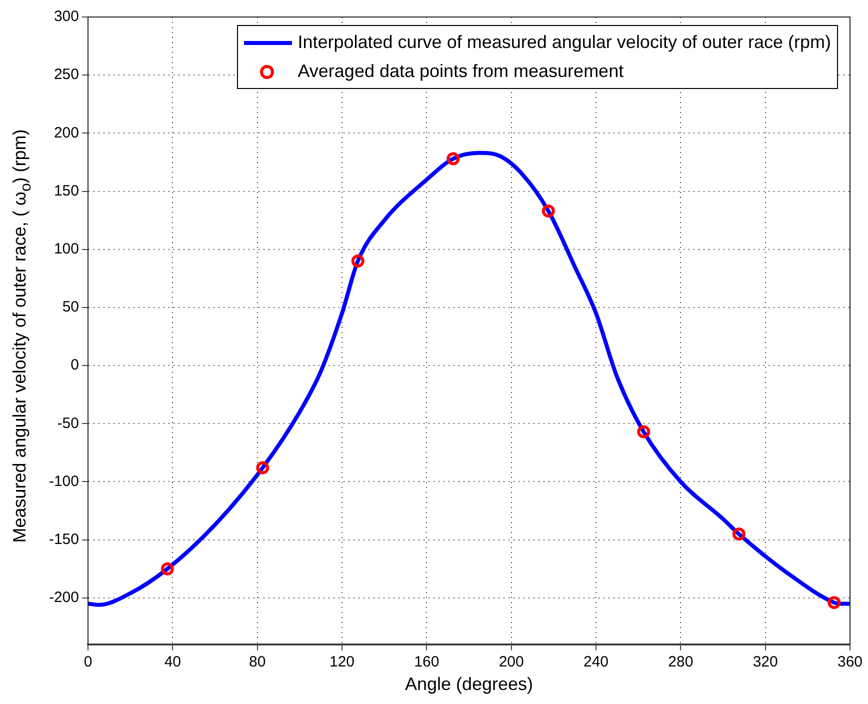  Describe the element at coordinates (70, 307) in the screenshot. I see `y-tick-label: 50` at that location.